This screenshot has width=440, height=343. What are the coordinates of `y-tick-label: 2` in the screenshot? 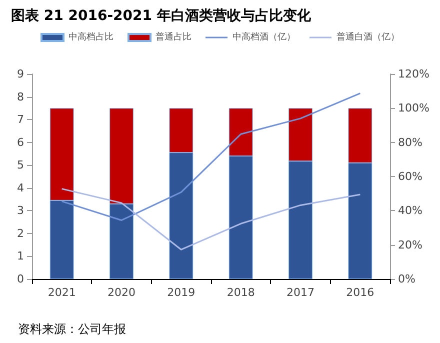 It's located at (20, 233).